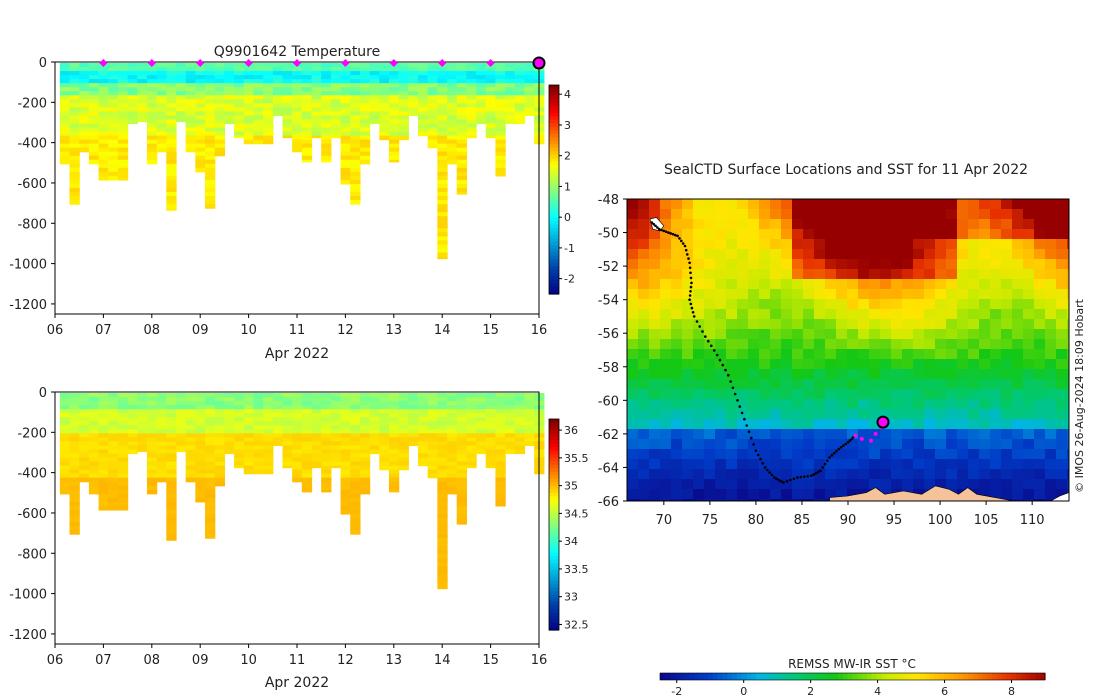 This screenshot has width=1100, height=700. What do you see at coordinates (28, 595) in the screenshot?
I see `y-tick-label: -1000` at bounding box center [28, 595].